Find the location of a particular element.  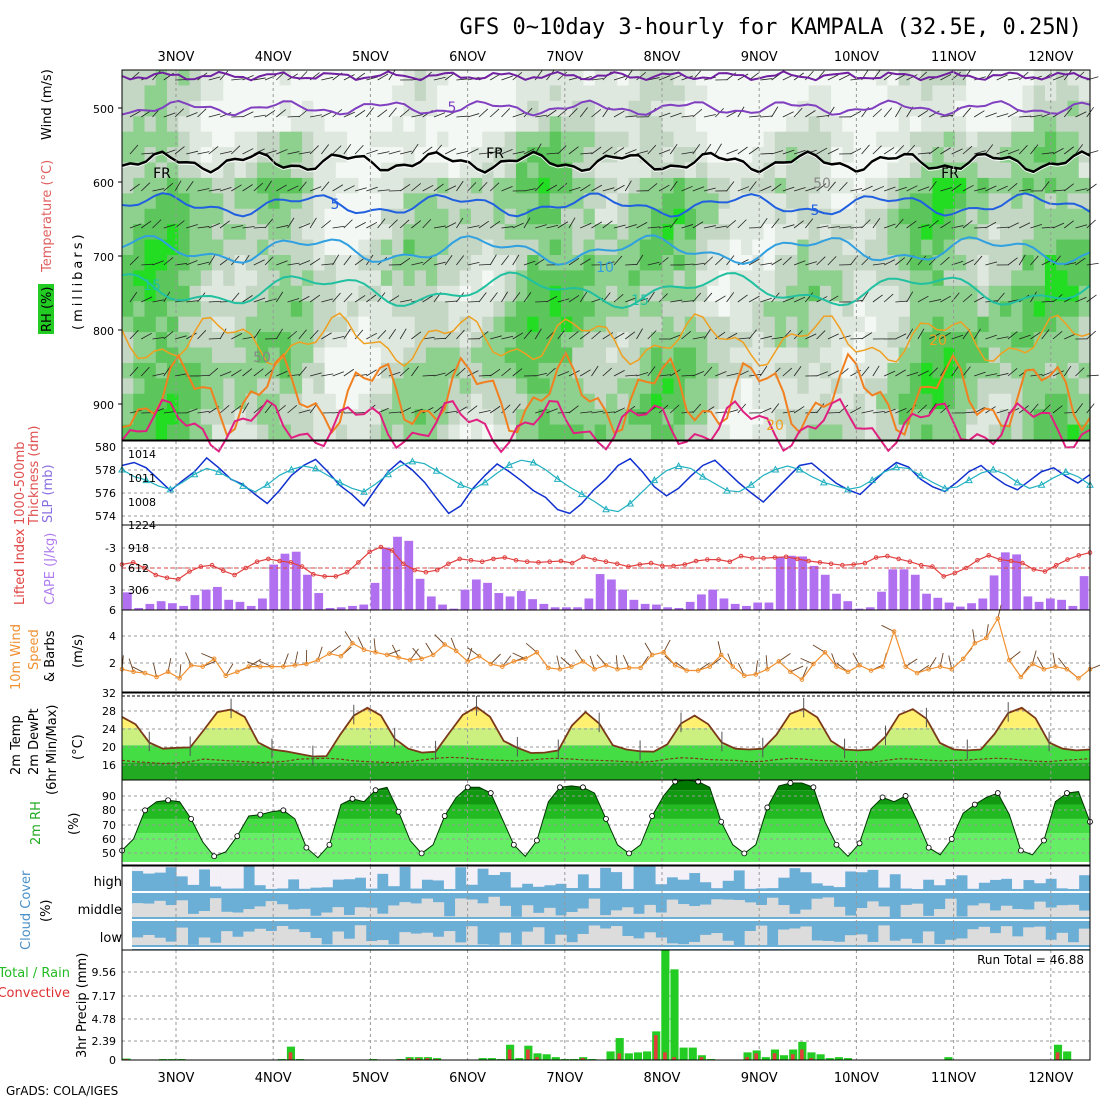

cape-bar is located at coordinates (915, 592).